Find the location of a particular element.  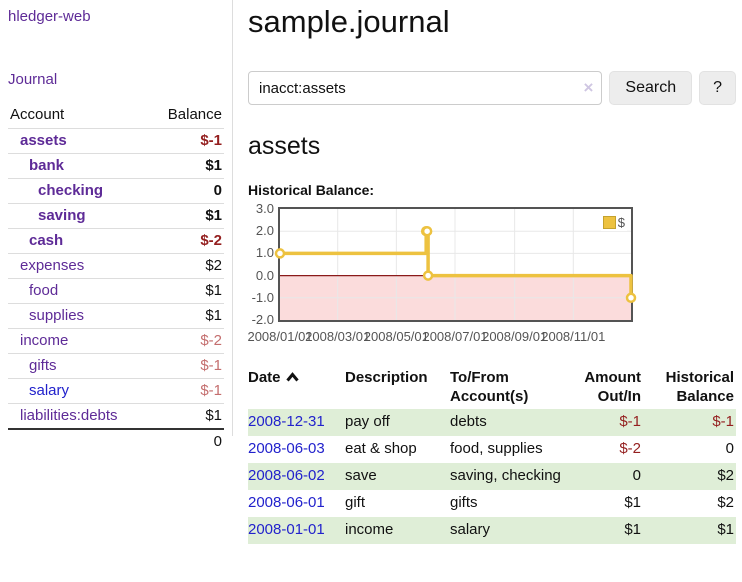

transaction-description: income is located at coordinates (397, 530).